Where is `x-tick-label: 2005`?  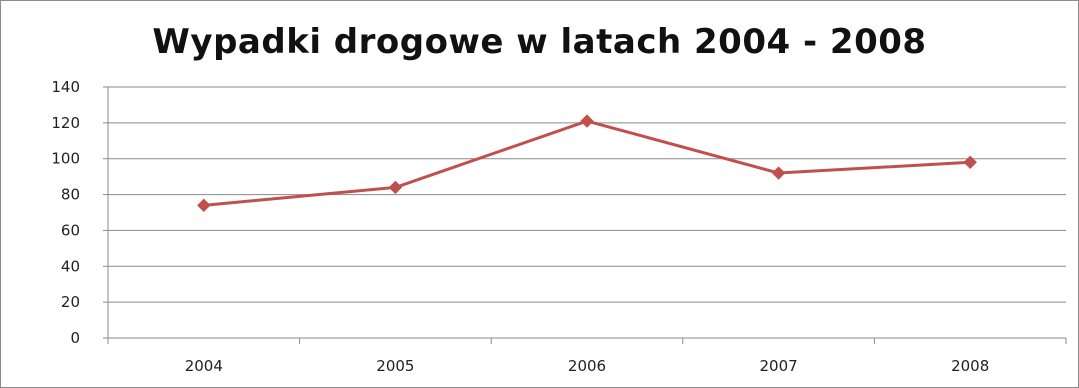
x-tick-label: 2005 is located at coordinates (395, 366).